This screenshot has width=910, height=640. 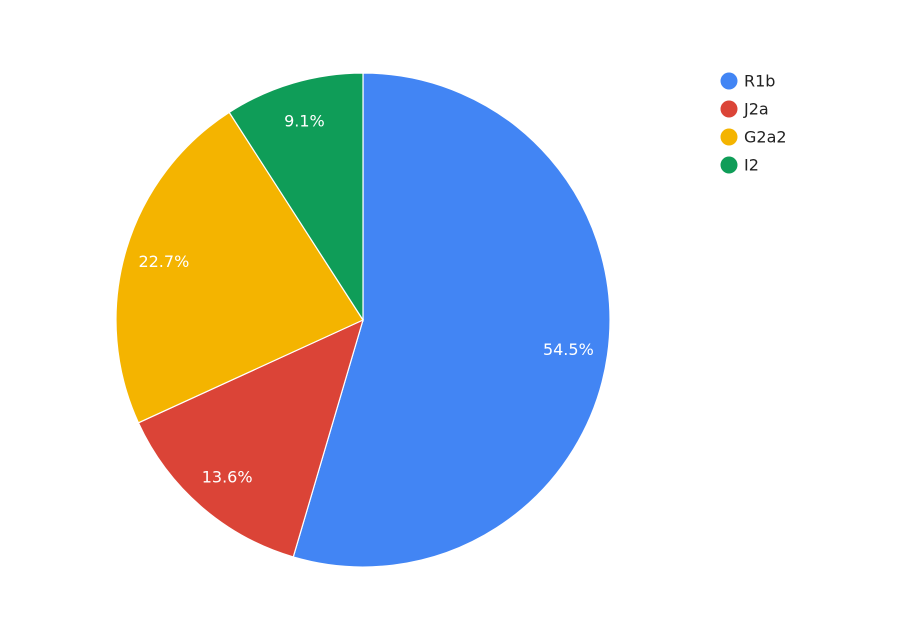 What do you see at coordinates (729, 165) in the screenshot?
I see `legend-swatch-i2` at bounding box center [729, 165].